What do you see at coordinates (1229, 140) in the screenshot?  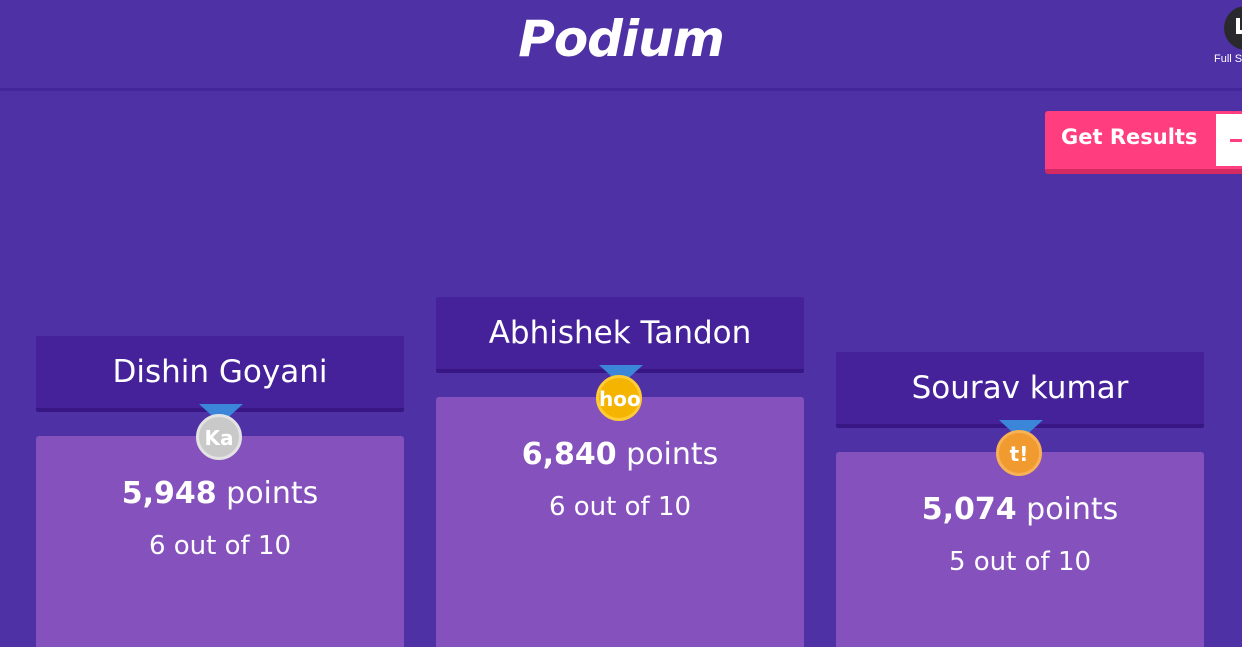 I see `get-results-menu-toggle` at bounding box center [1229, 140].